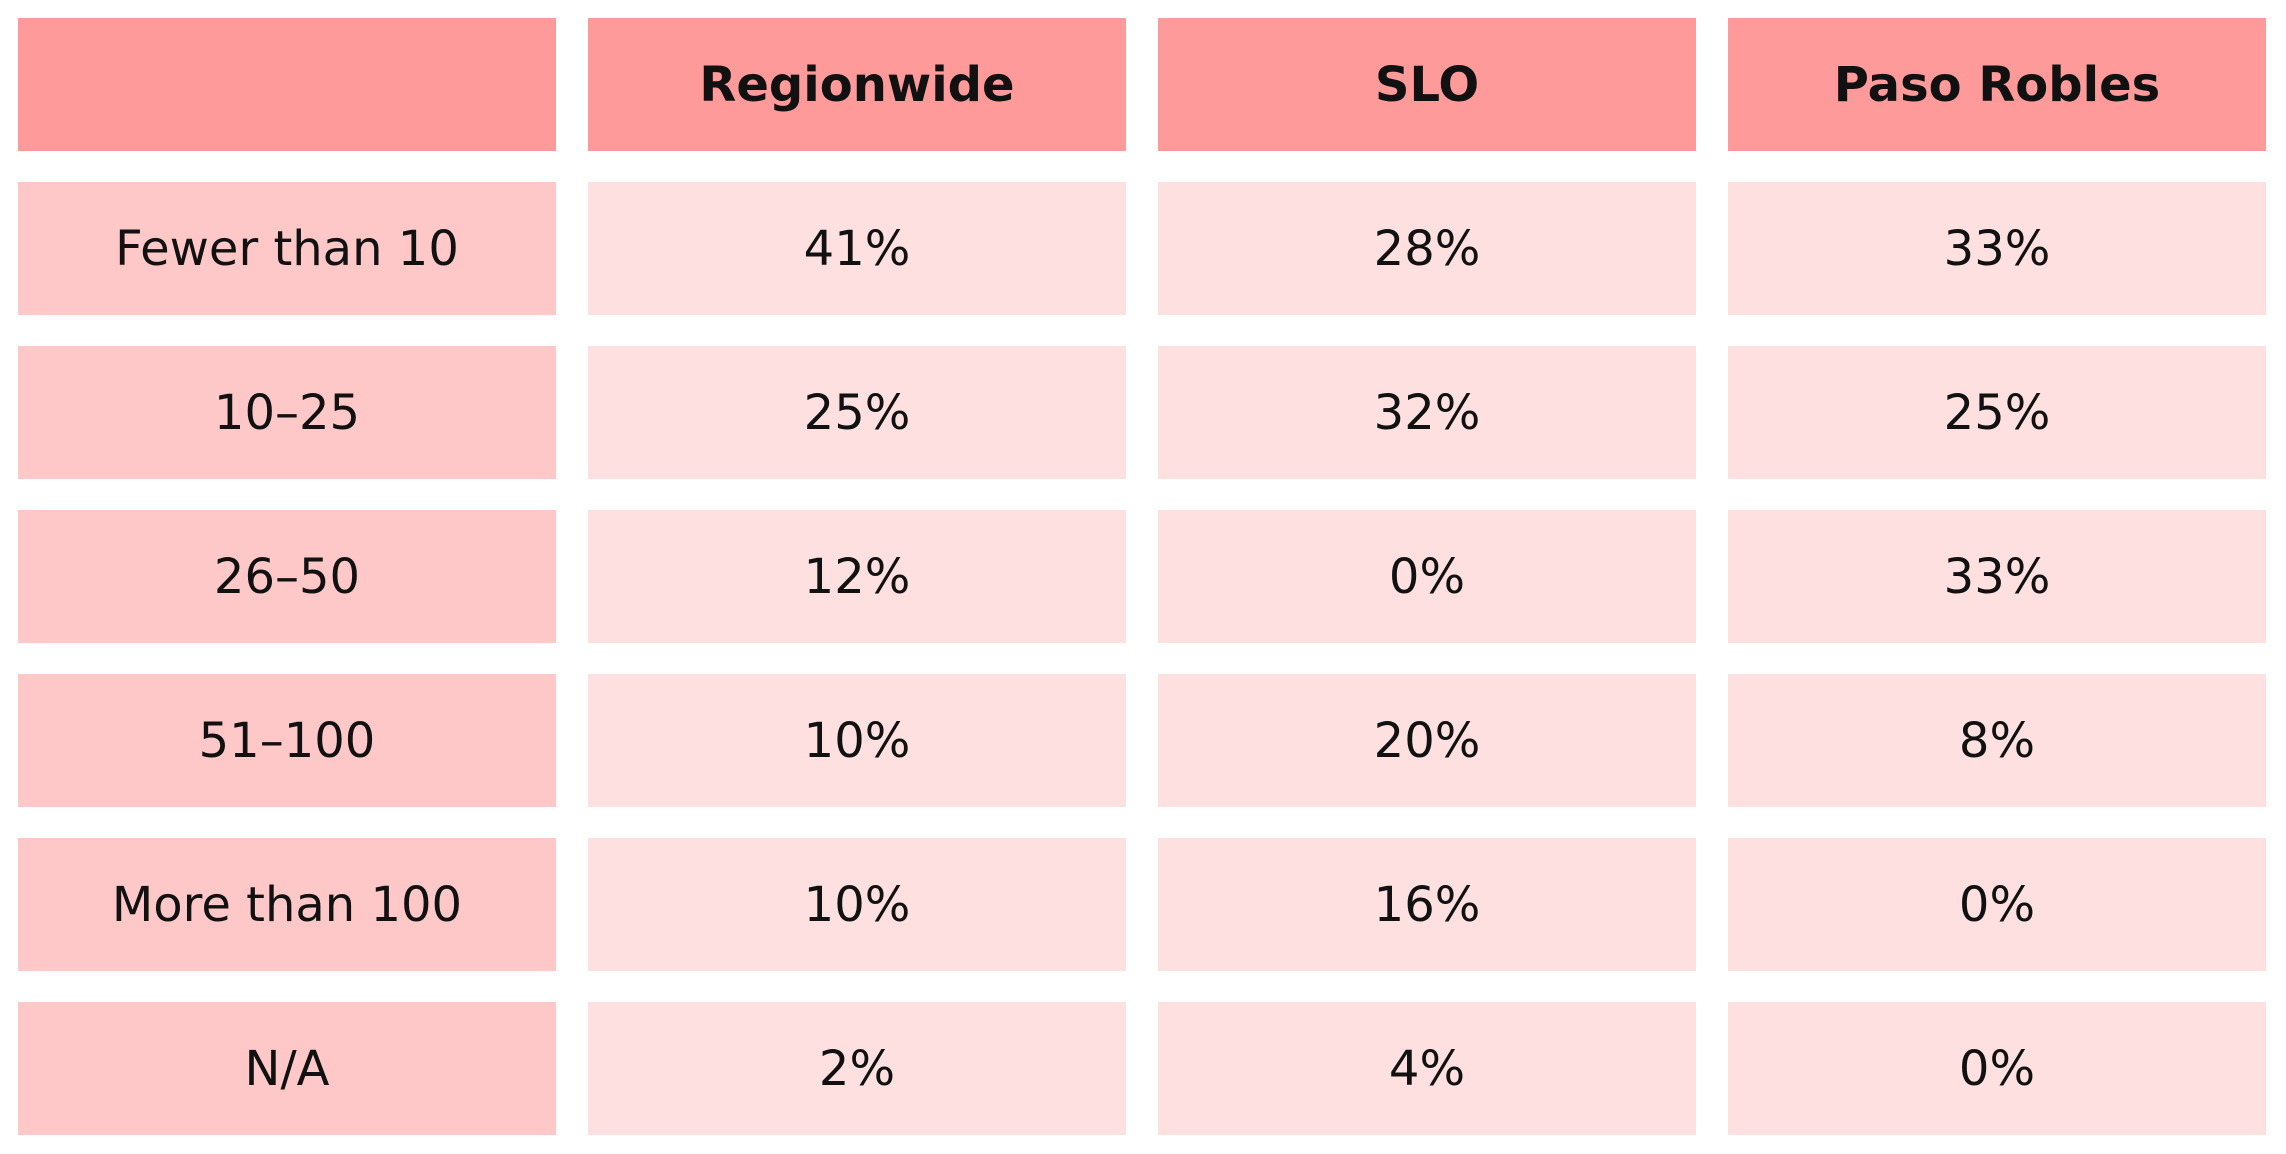  What do you see at coordinates (287, 248) in the screenshot?
I see `row-label: Fewer than 10` at bounding box center [287, 248].